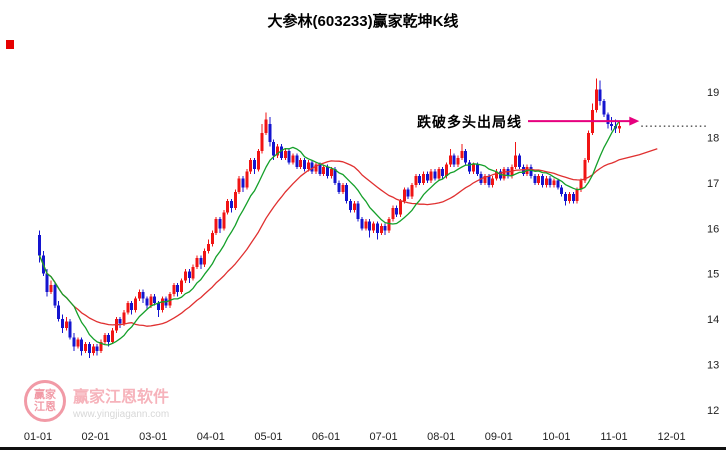 Image resolution: width=726 pixels, height=450 pixels. I want to click on y-axis-label: 16, so click(713, 229).